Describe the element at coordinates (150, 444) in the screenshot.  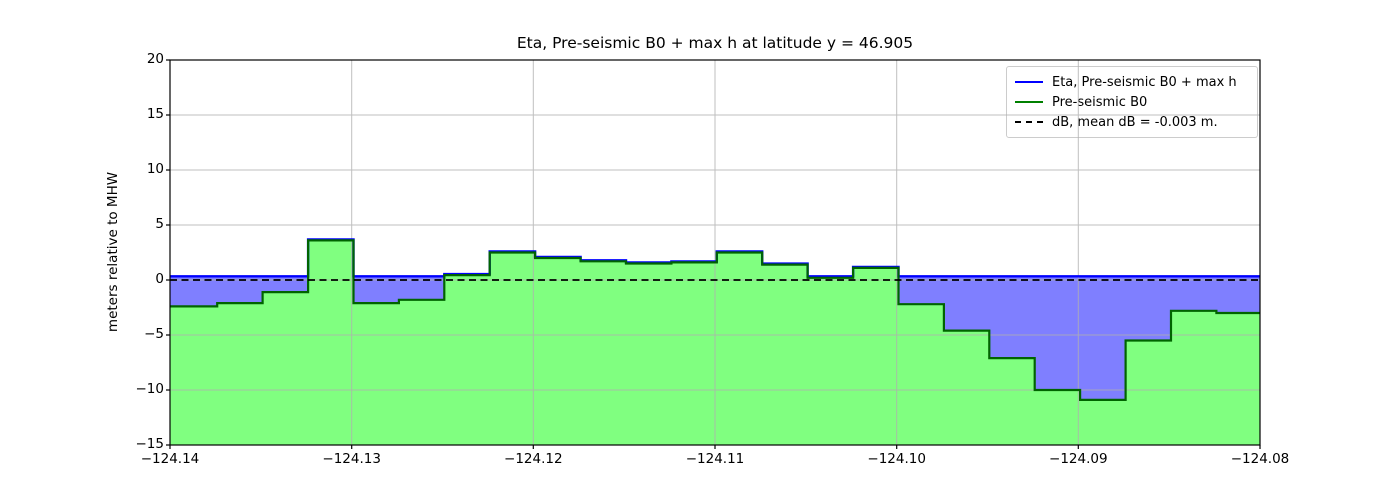
I see `y-tick-label: −15` at that location.